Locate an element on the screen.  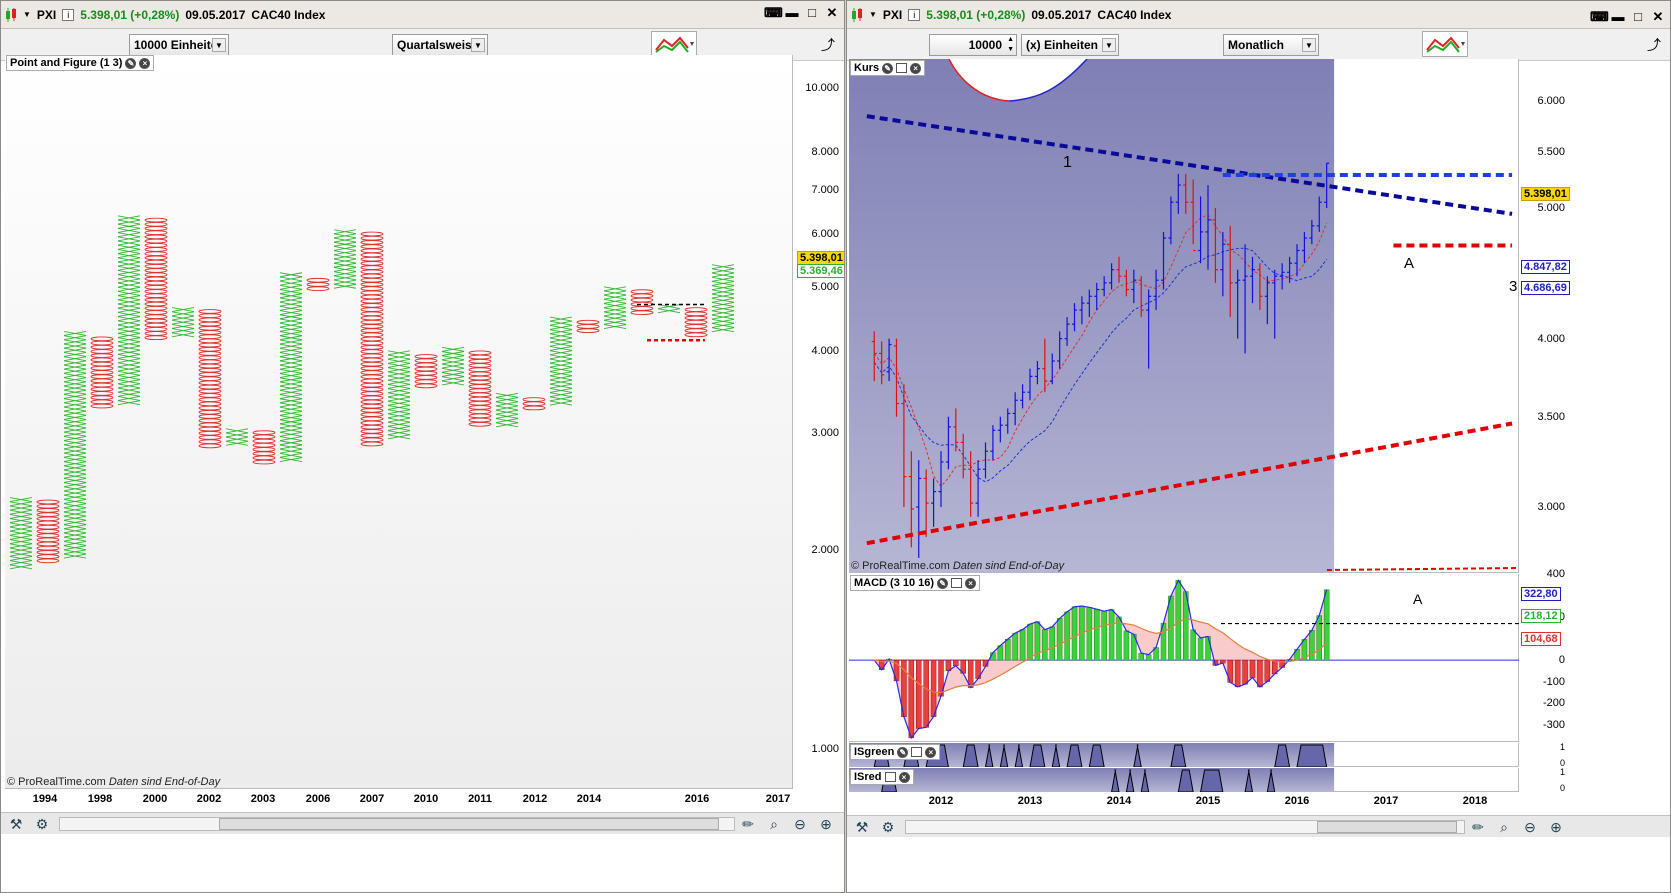
macd-bar is located at coordinates (933, 688).